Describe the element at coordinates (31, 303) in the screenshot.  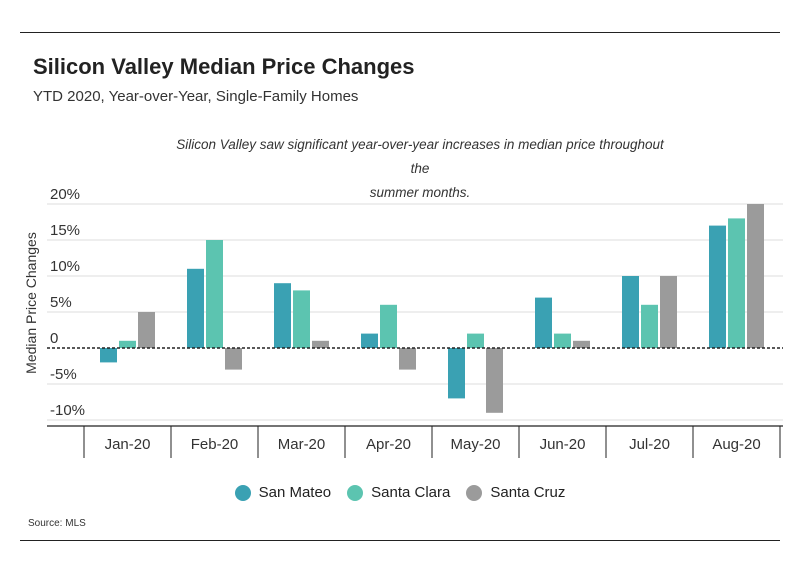
I see `y-axis-title: Median Price Changes` at that location.